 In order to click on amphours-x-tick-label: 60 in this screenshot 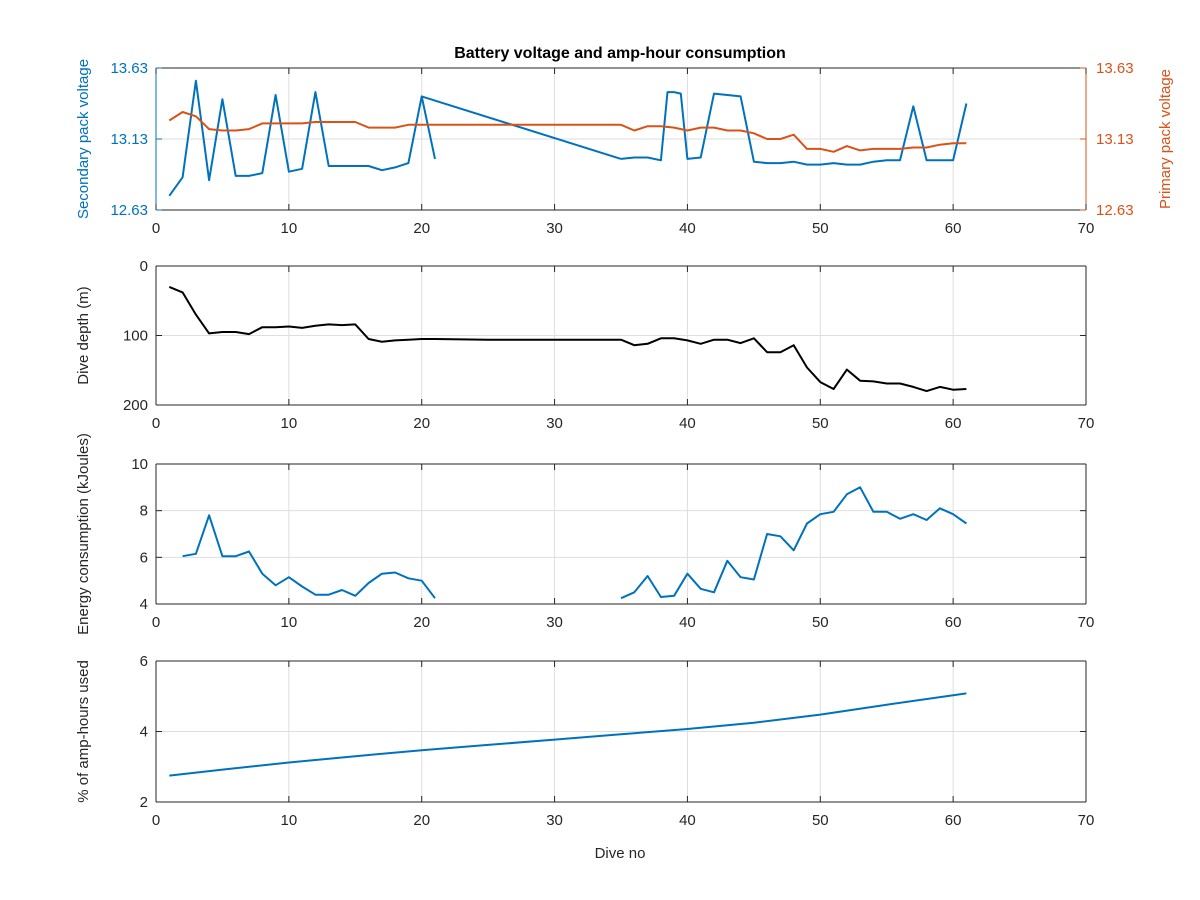, I will do `click(953, 820)`.